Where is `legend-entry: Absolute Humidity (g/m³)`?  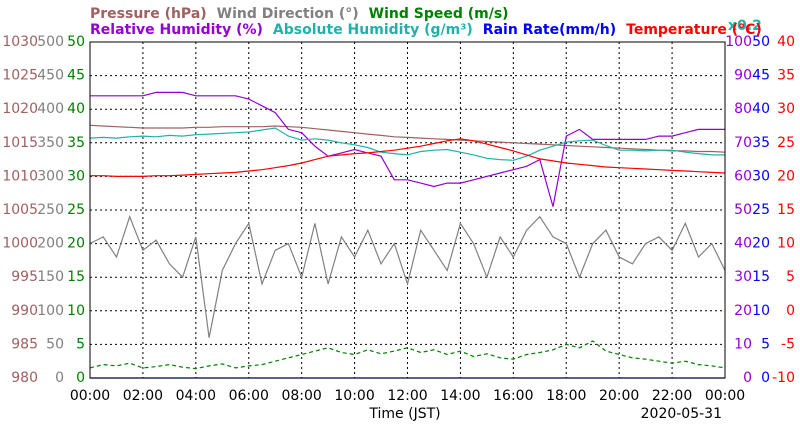 legend-entry: Absolute Humidity (g/m³) is located at coordinates (373, 30).